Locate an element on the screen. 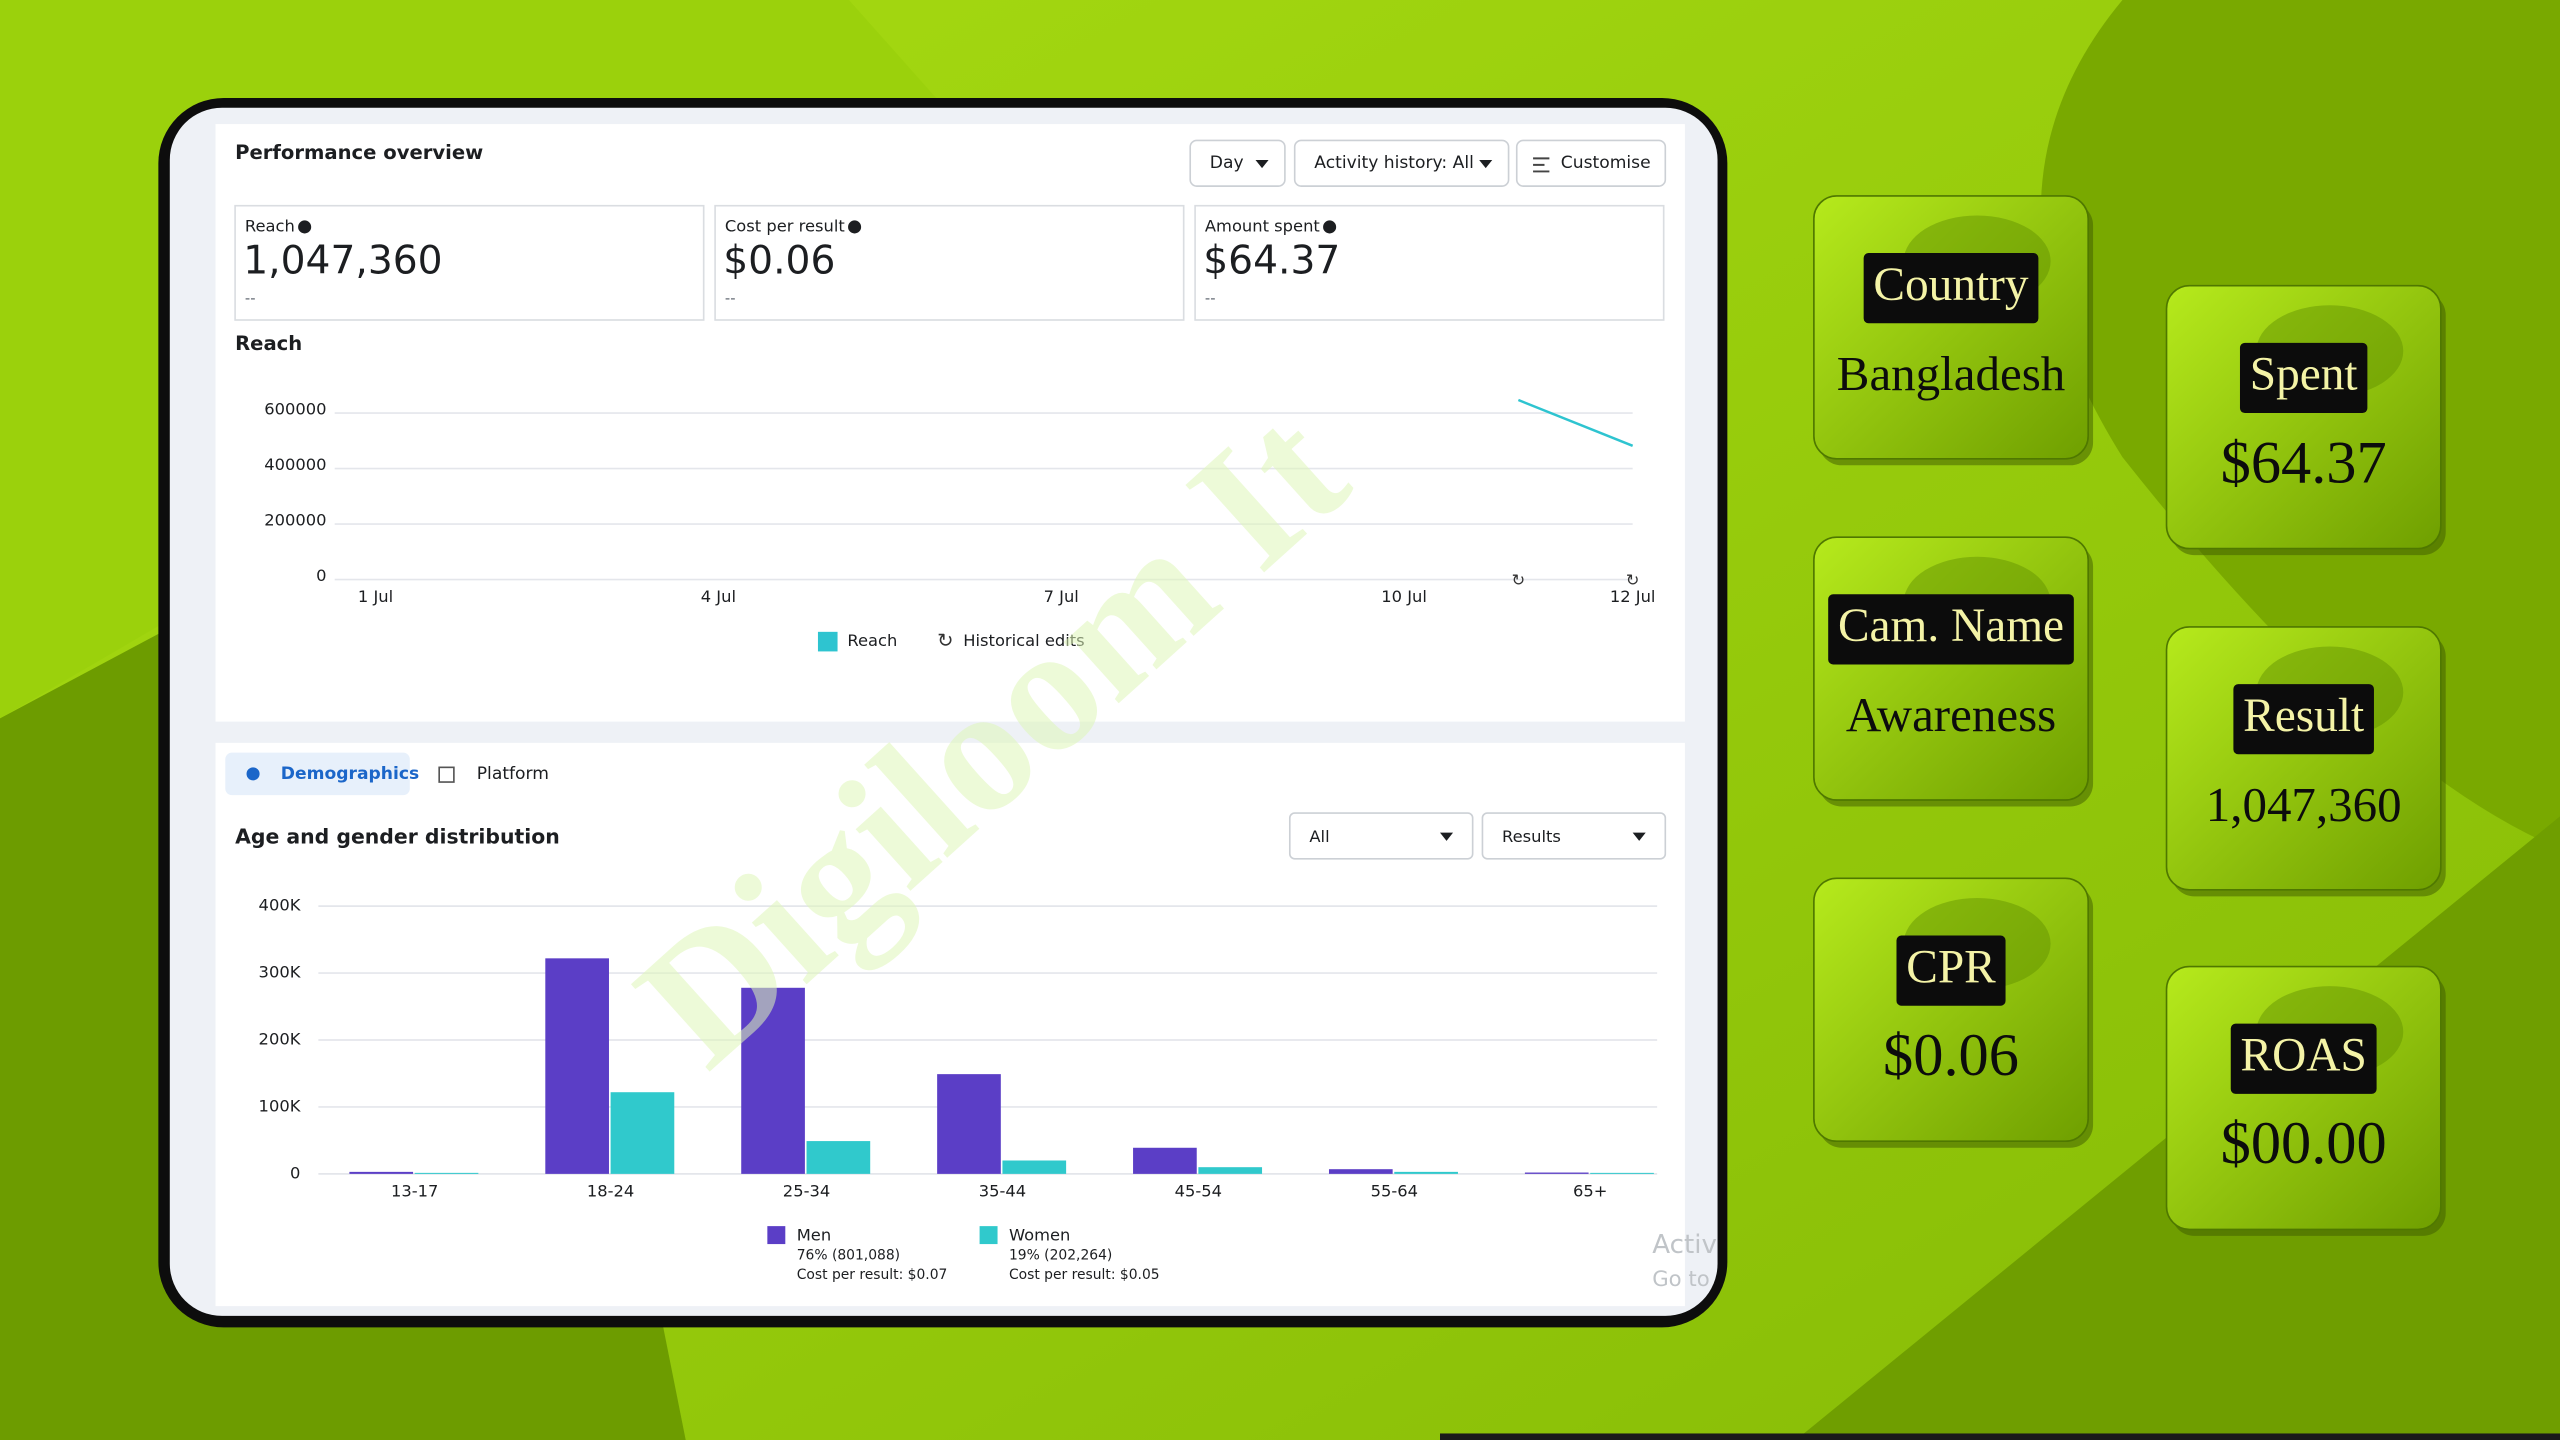 The width and height of the screenshot is (2560, 1440). y-tick-label: 200000 is located at coordinates (295, 519).